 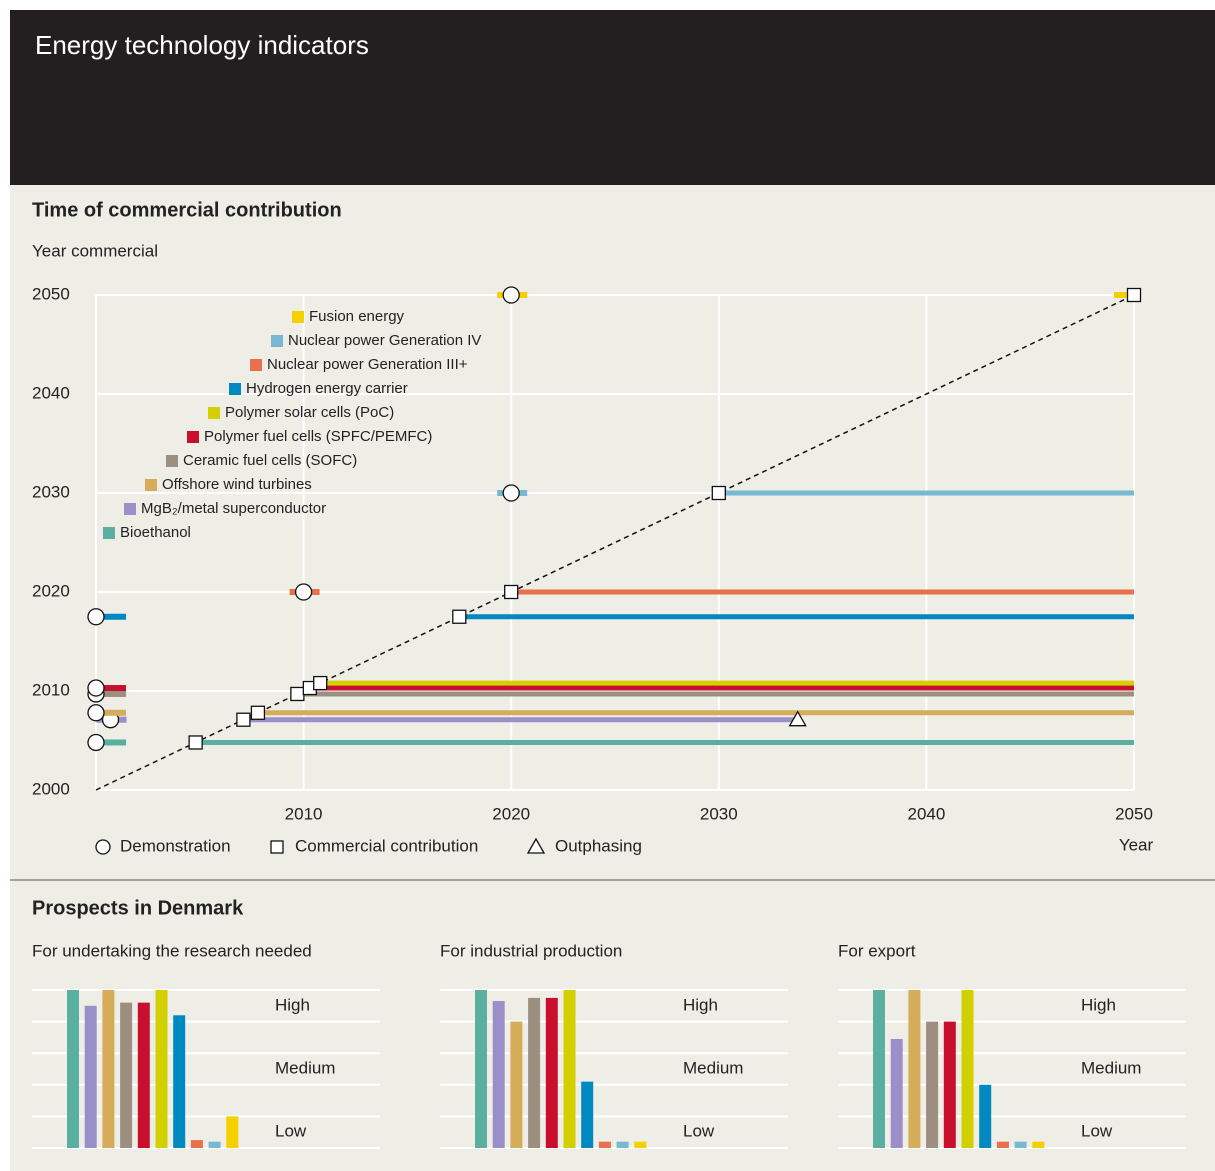 What do you see at coordinates (612, 97) in the screenshot?
I see `header-band` at bounding box center [612, 97].